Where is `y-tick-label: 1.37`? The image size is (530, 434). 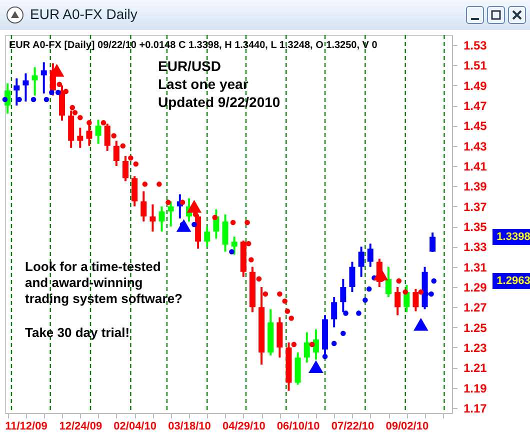
y-tick-label: 1.37 is located at coordinates (476, 207).